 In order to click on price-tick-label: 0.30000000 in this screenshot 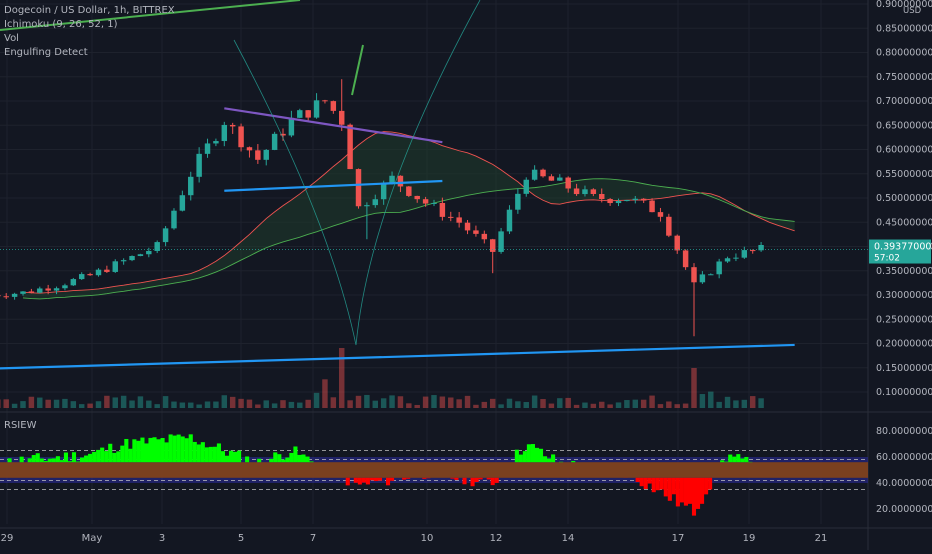, I will do `click(904, 295)`.